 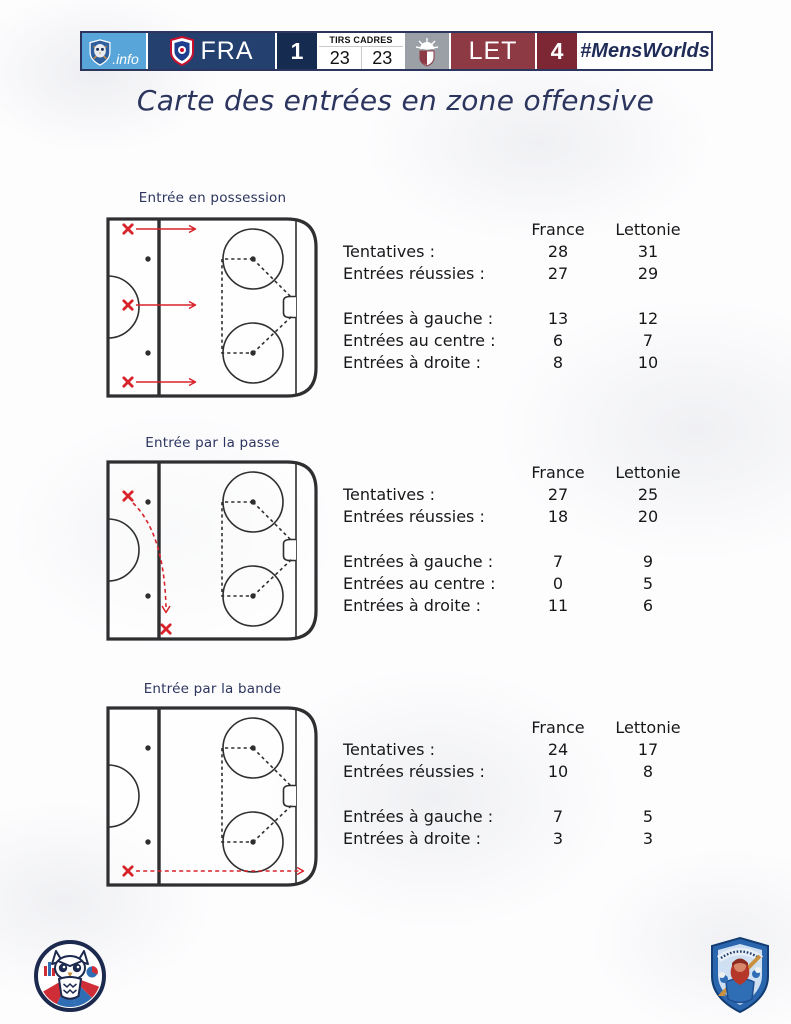 What do you see at coordinates (212, 796) in the screenshot?
I see `rink-diagram-bande` at bounding box center [212, 796].